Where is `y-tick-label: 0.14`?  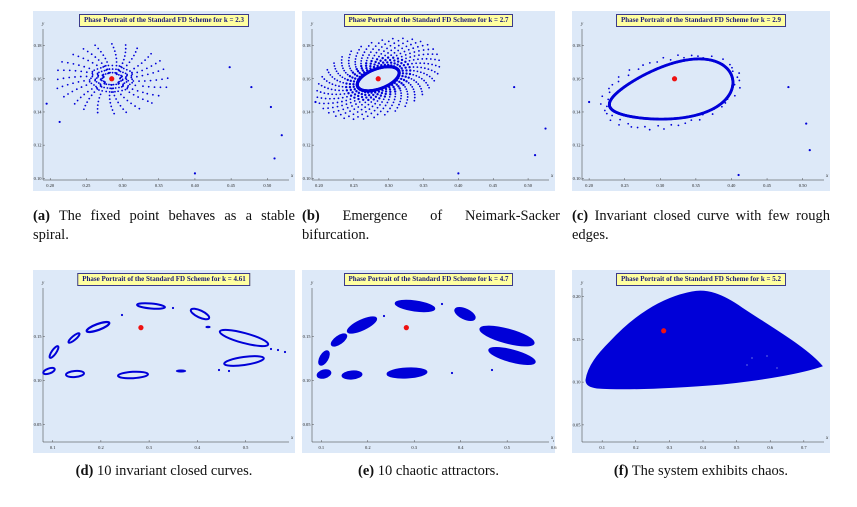
y-tick-label: 0.14 is located at coordinates (577, 111).